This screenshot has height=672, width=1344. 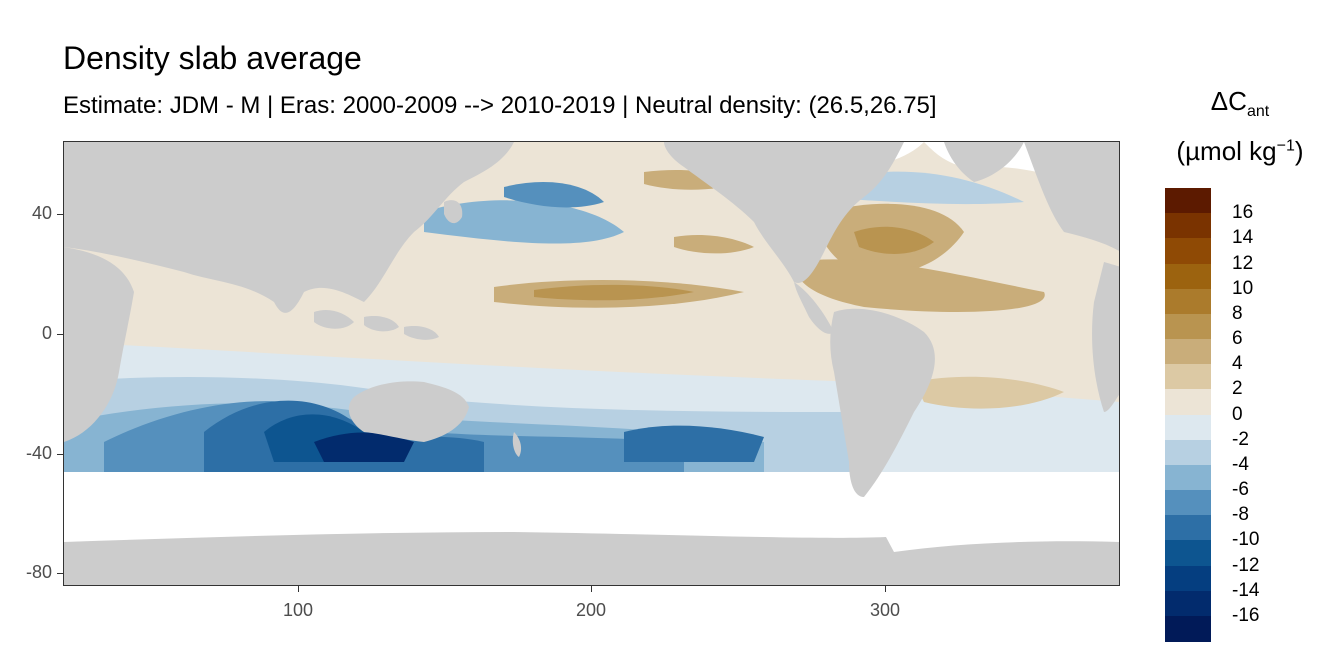 What do you see at coordinates (1240, 464) in the screenshot?
I see `legend-label: -4` at bounding box center [1240, 464].